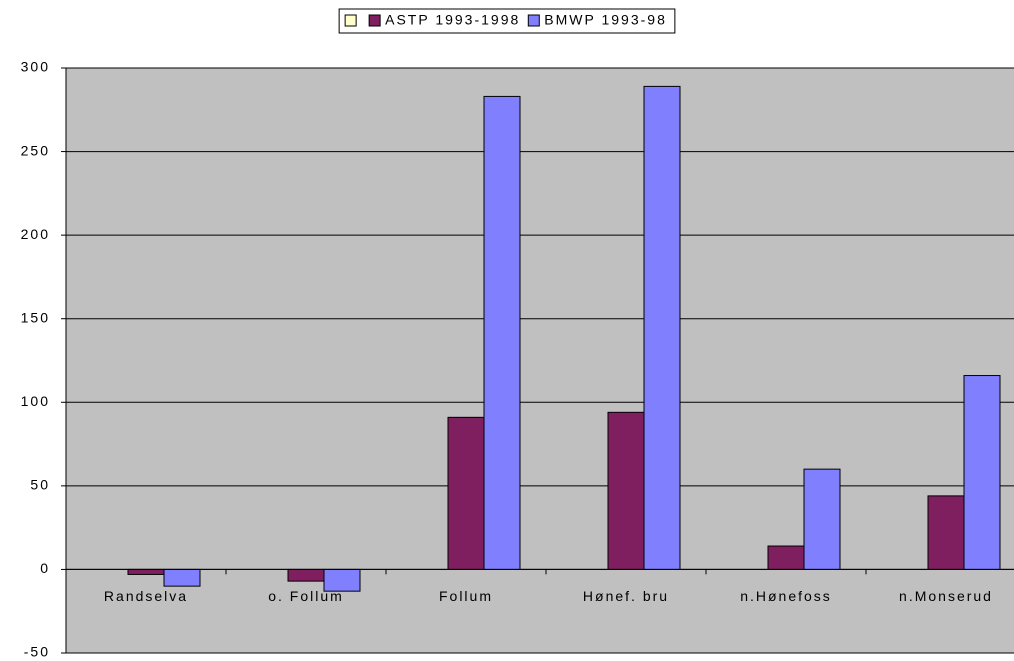 The width and height of the screenshot is (1014, 661). What do you see at coordinates (786, 596) in the screenshot?
I see `x-tick-label: n.Hønefoss` at bounding box center [786, 596].